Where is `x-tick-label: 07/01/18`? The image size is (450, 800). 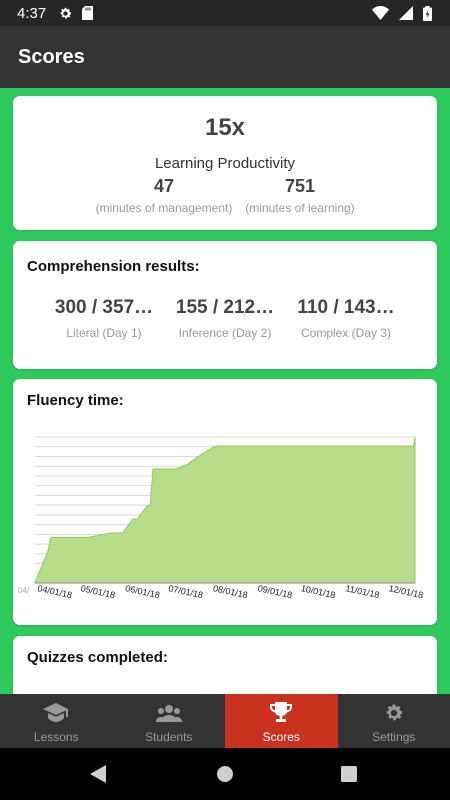 x-tick-label: 07/01/18 is located at coordinates (186, 591).